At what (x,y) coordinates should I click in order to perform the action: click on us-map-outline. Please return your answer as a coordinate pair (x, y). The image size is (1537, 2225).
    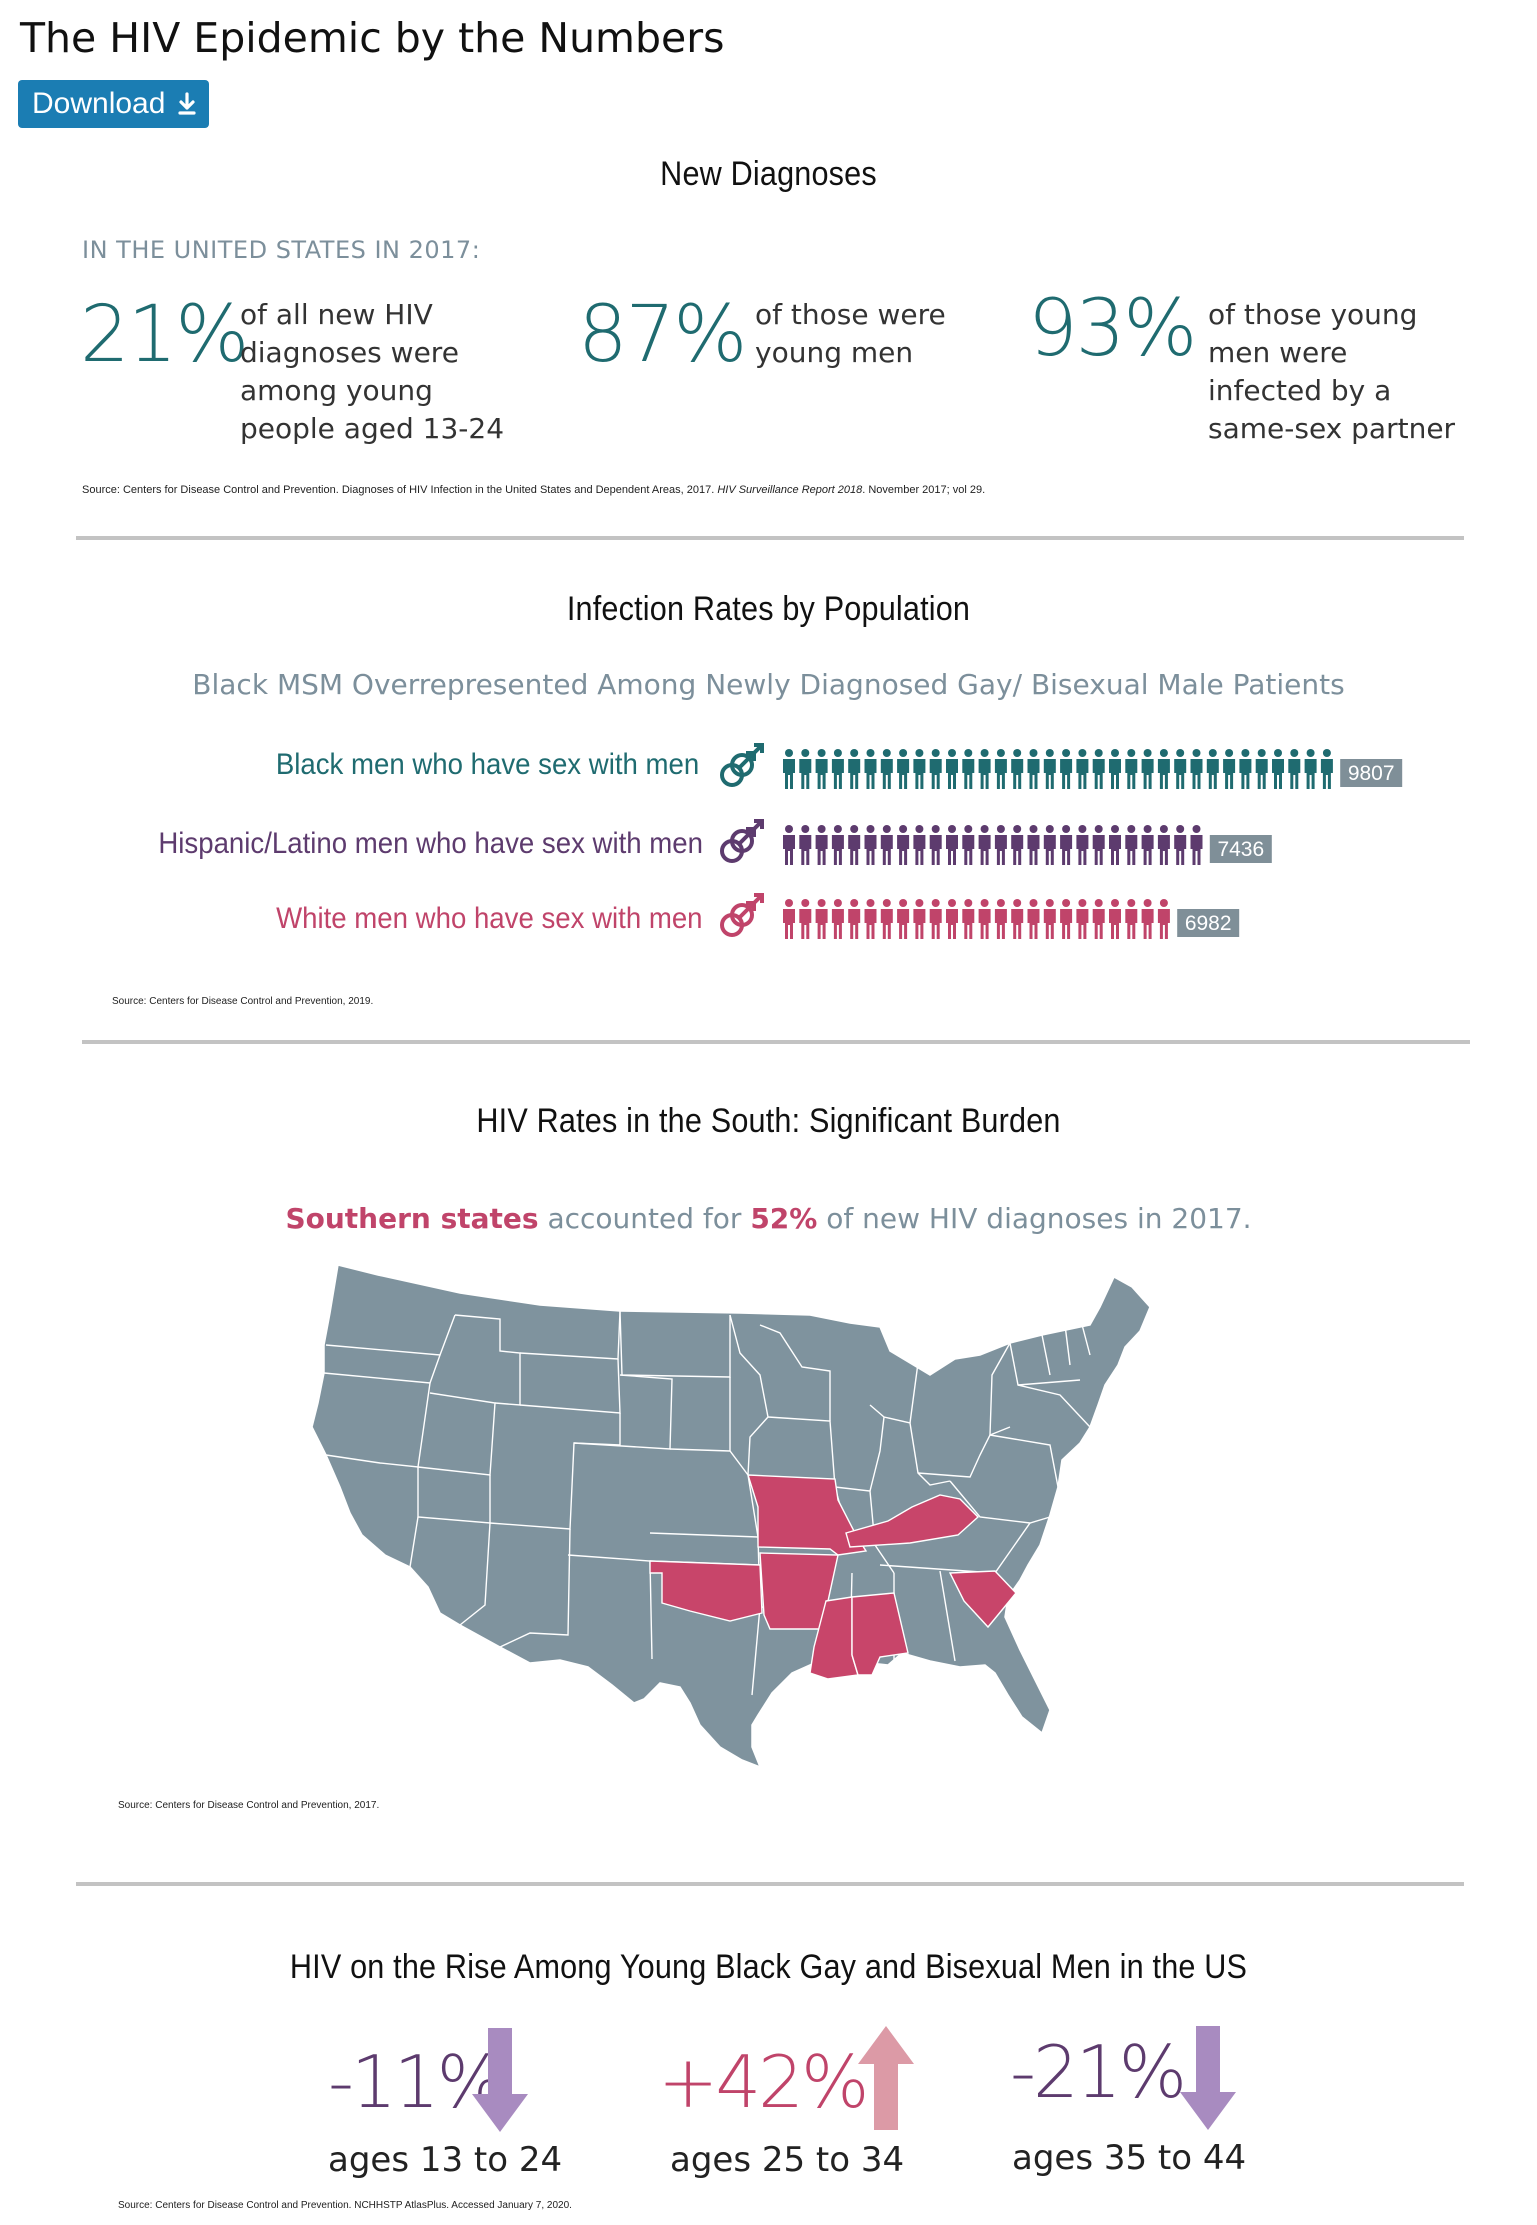
    Looking at the image, I should click on (731, 1516).